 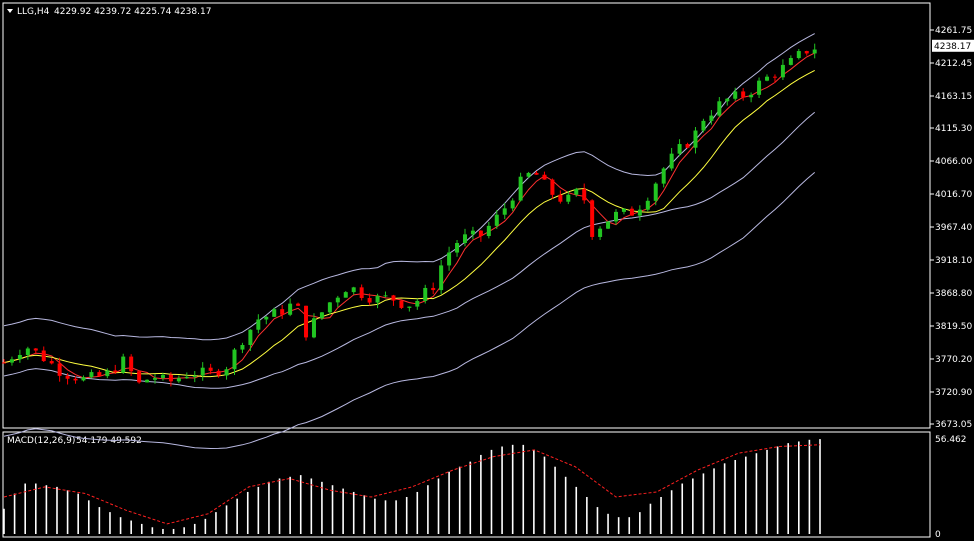 I want to click on current-price-marker: 4238.17, so click(x=953, y=45).